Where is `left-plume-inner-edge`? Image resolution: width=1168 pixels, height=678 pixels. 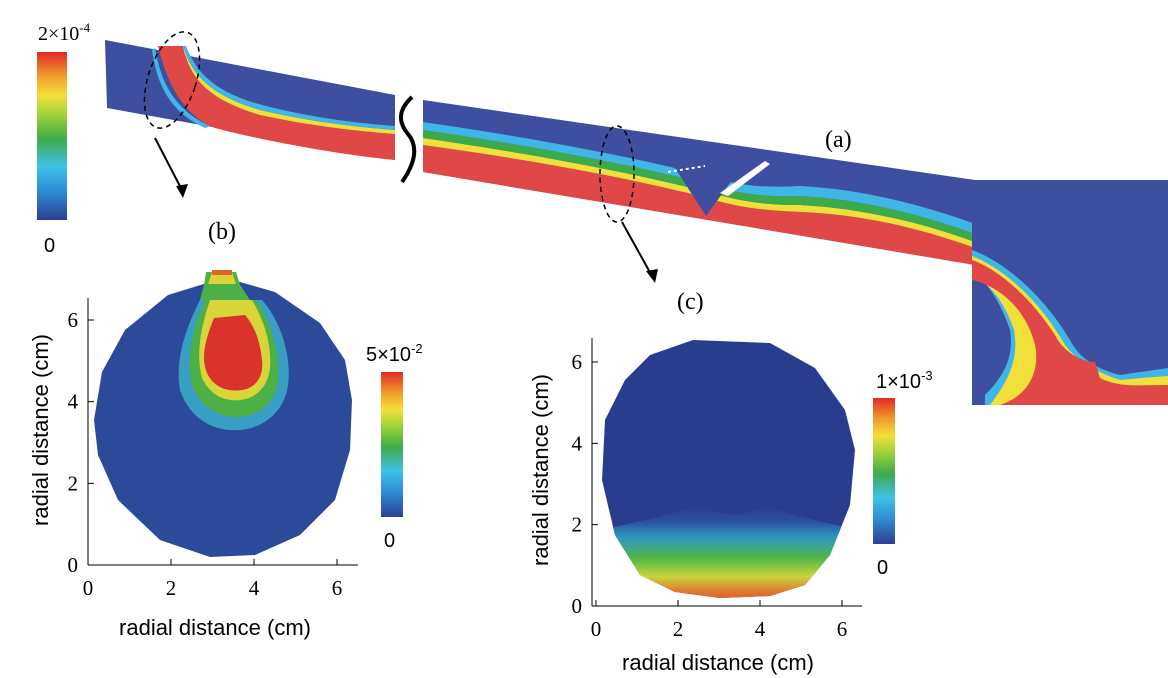
left-plume-inner-edge is located at coordinates (181, 88).